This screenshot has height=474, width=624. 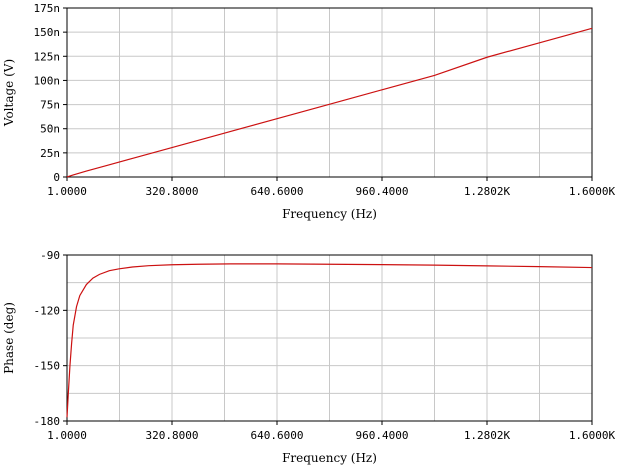 I want to click on phase-x-tick-label: 1.2802K, so click(x=487, y=435).